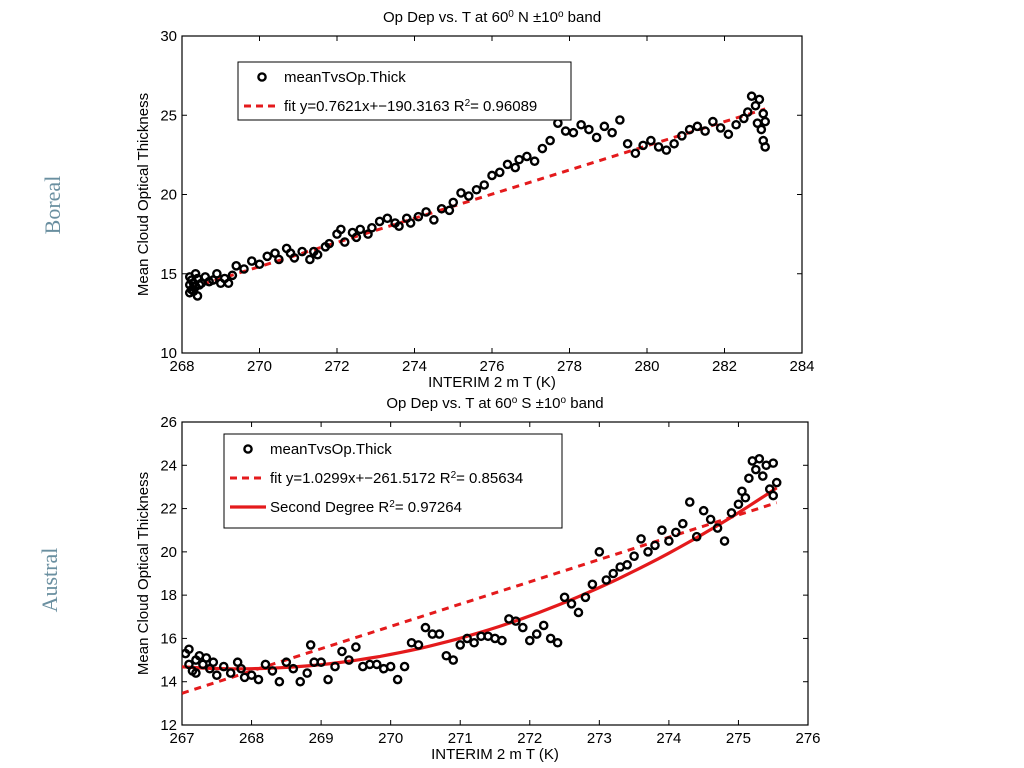 This screenshot has height=768, width=1024. Describe the element at coordinates (168, 422) in the screenshot. I see `y-tick-label: 26` at that location.